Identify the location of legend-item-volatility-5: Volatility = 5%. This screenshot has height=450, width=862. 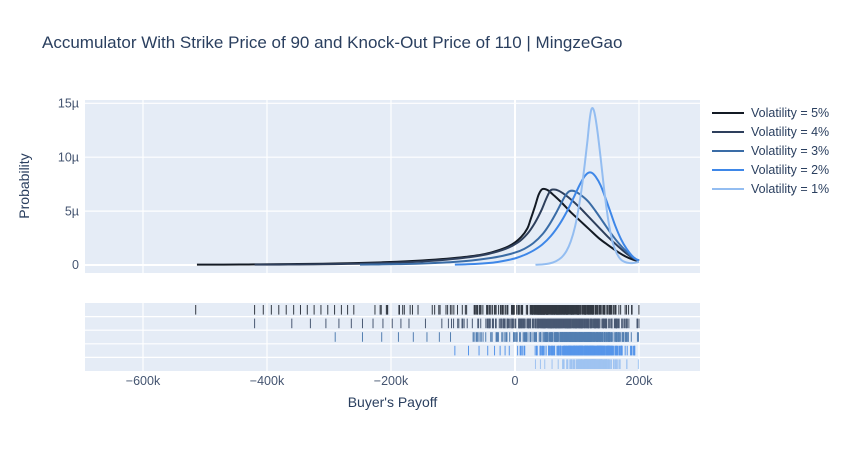
(770, 112).